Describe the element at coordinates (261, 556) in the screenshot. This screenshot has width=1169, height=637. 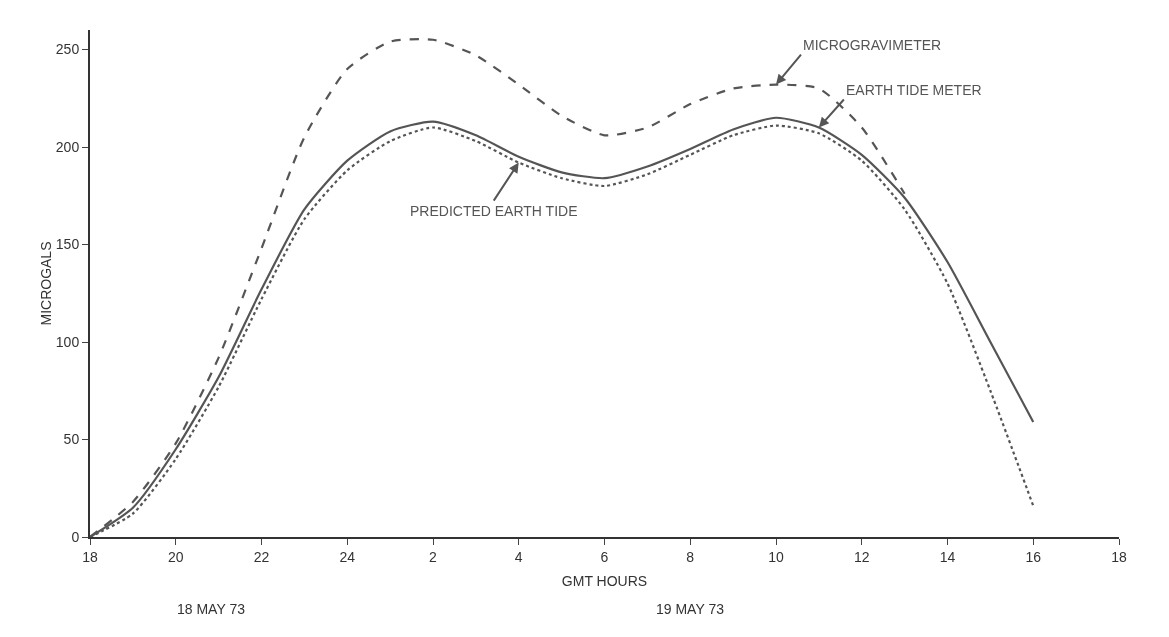
I see `x-tick-label: 22` at that location.